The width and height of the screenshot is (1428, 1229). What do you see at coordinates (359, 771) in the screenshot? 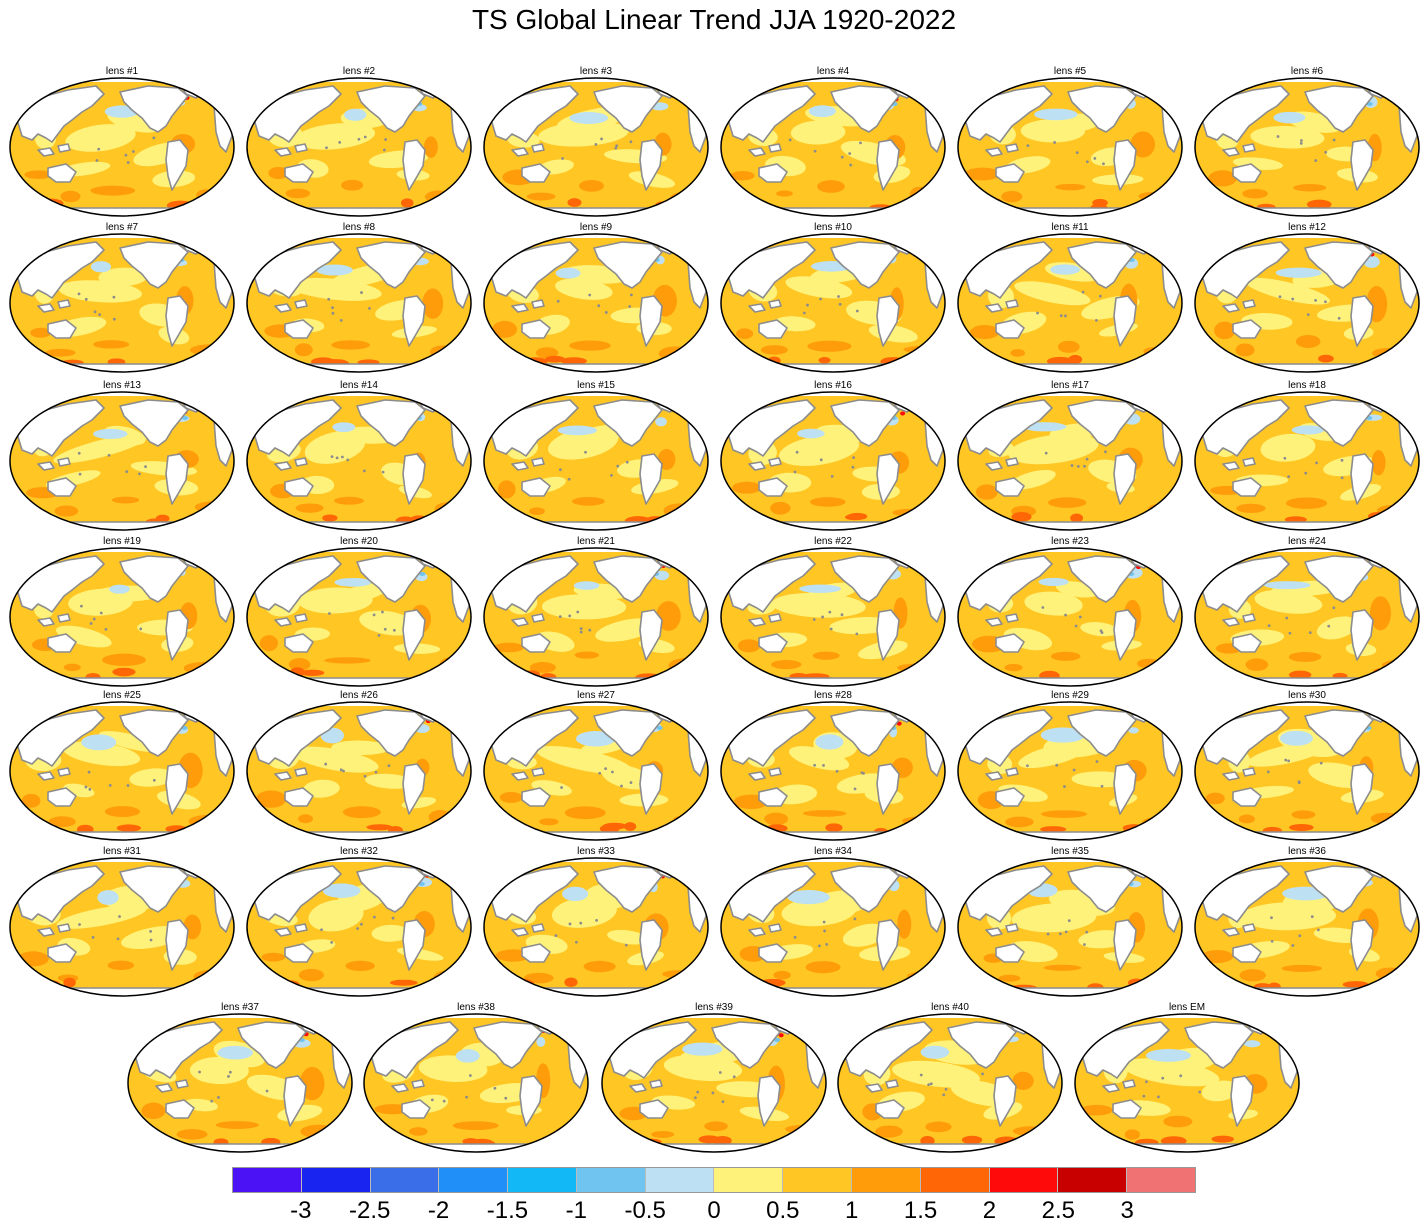
I see `map-border` at bounding box center [359, 771].